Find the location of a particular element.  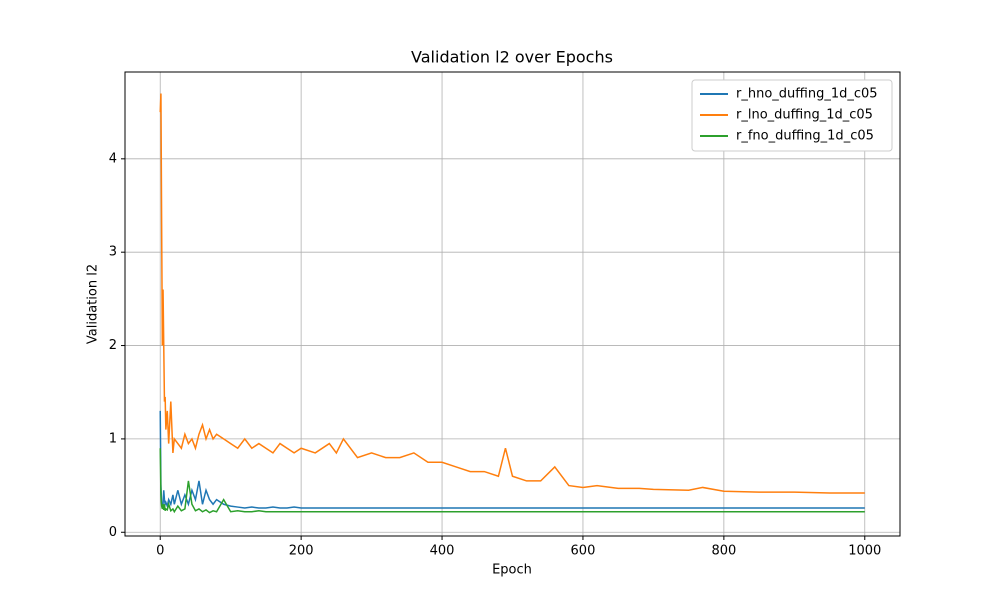

x-tick-label: 200 is located at coordinates (301, 551).